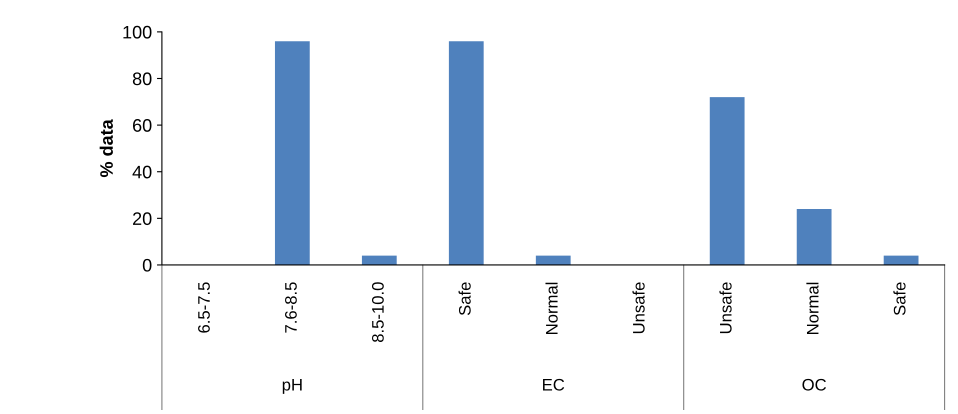 The image size is (958, 414). I want to click on x-tick-label: 6.5-7.5, so click(204, 307).